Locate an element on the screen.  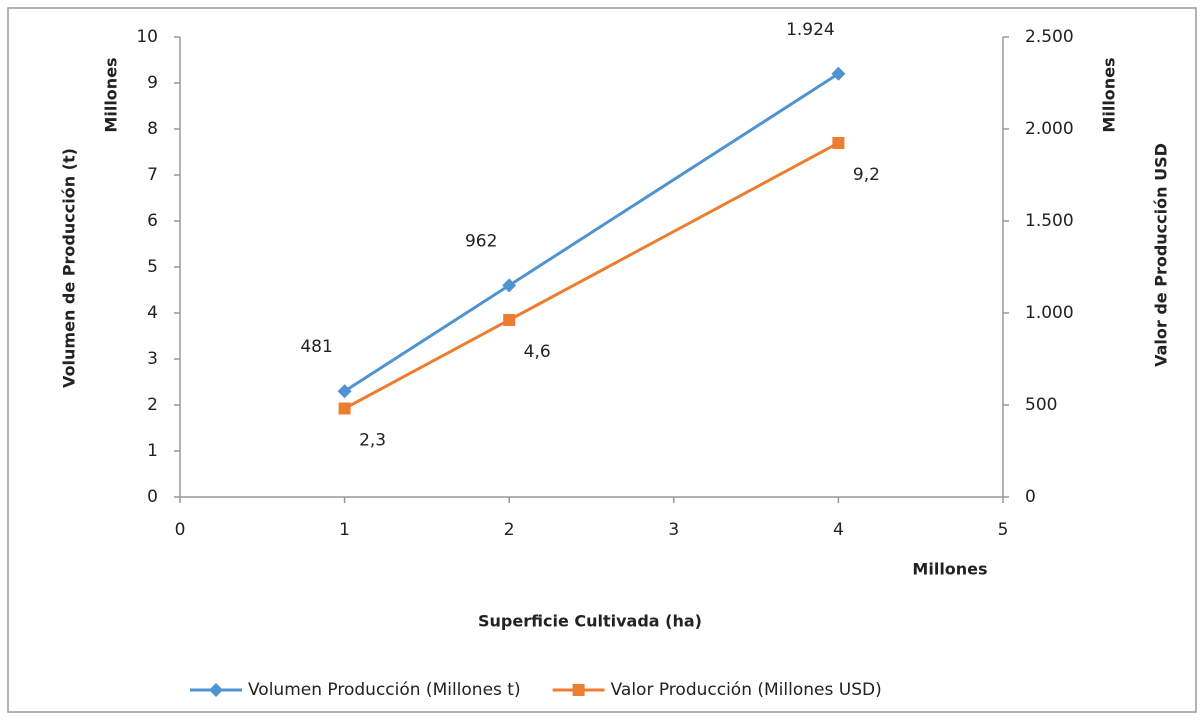
y-tick-label: 4 is located at coordinates (152, 313).